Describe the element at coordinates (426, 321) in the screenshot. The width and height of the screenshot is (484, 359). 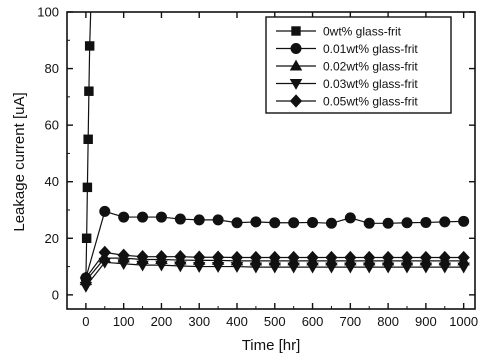
I see `x-tick-label: 900` at that location.